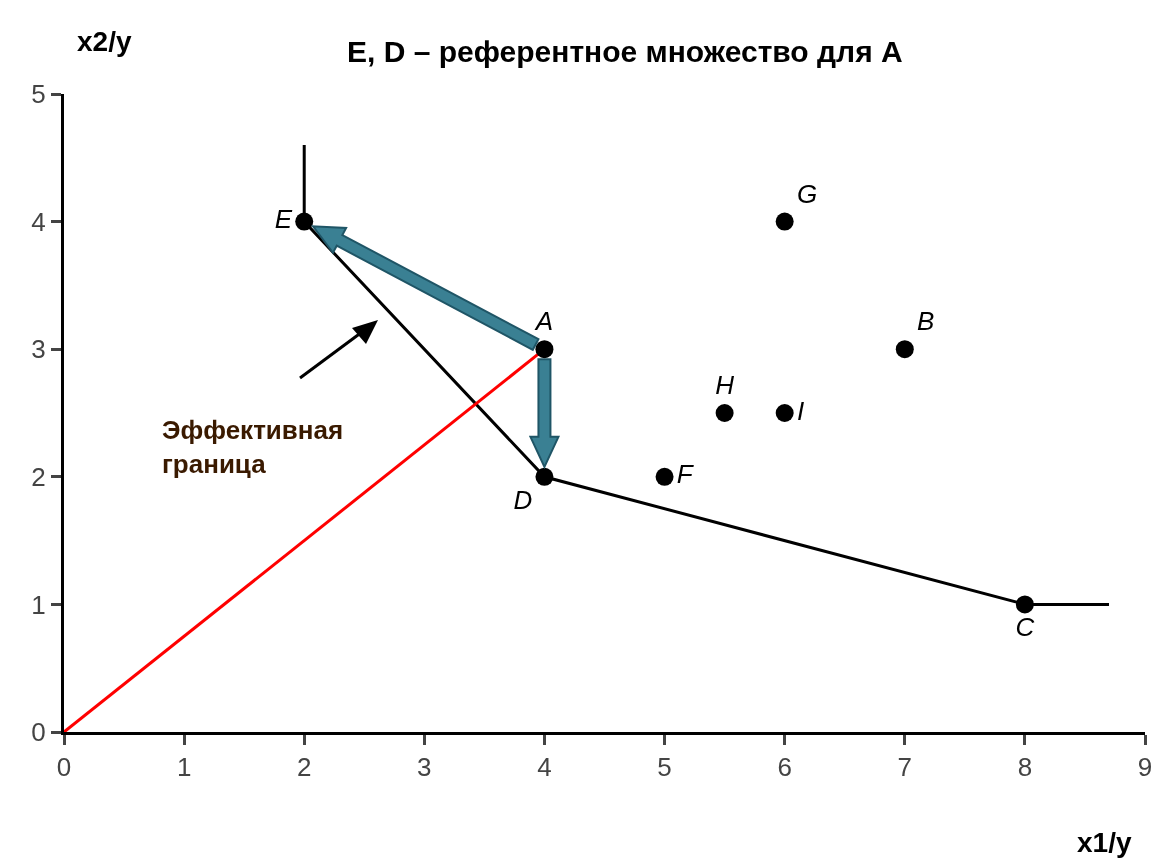  I want to click on x-tick-label: 7, so click(905, 767).